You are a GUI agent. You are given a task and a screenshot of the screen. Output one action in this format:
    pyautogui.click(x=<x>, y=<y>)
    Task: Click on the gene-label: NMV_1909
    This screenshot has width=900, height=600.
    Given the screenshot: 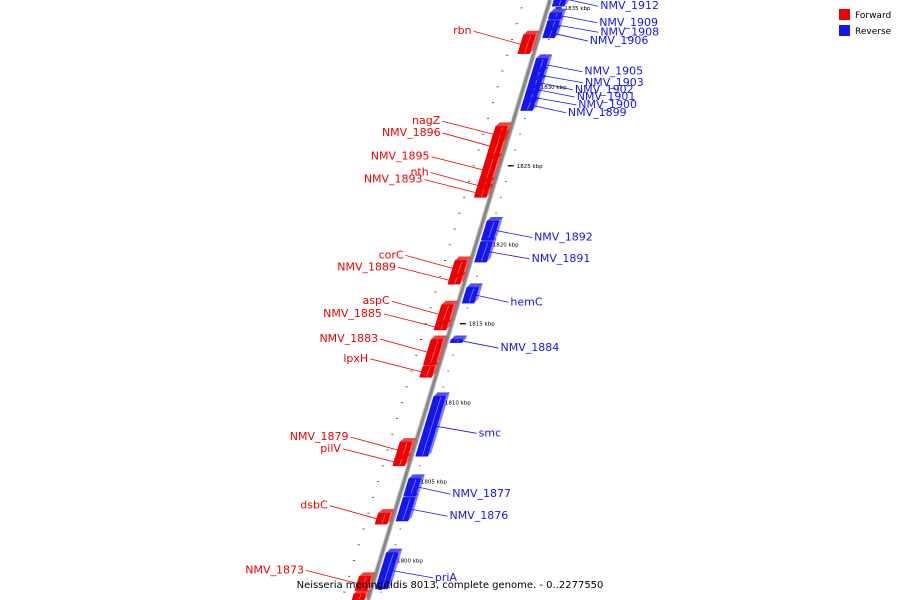 What is the action you would take?
    pyautogui.click(x=628, y=22)
    